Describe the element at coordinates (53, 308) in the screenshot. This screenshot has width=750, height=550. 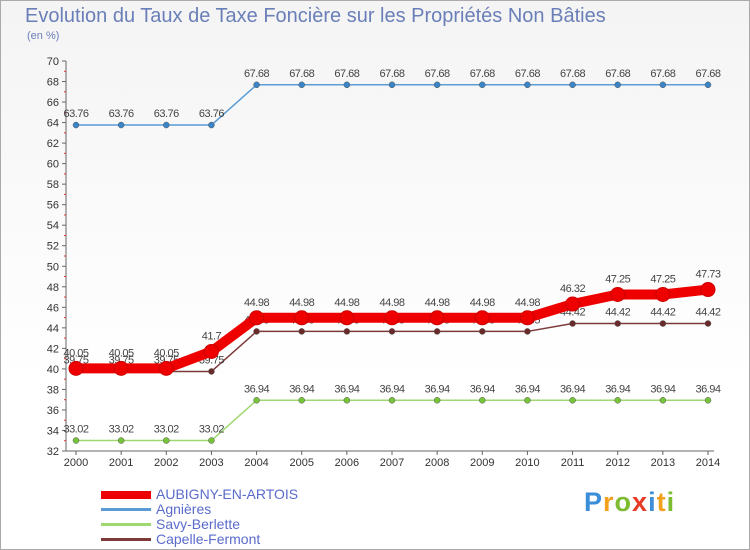
I see `y-tick-label: 46` at that location.